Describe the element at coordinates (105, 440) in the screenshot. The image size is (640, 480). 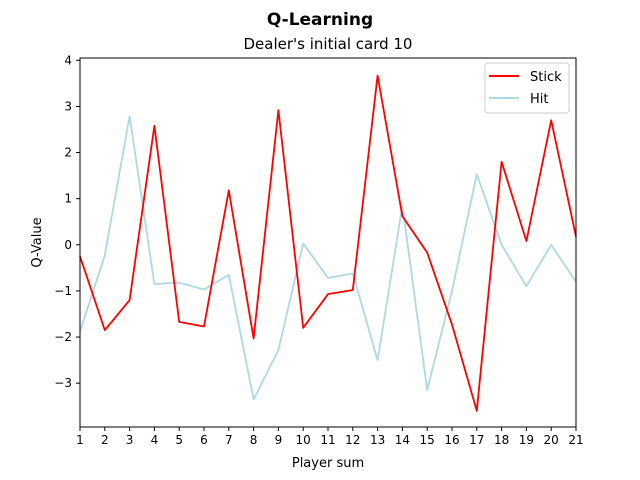
I see `x-tick-label: 2` at that location.